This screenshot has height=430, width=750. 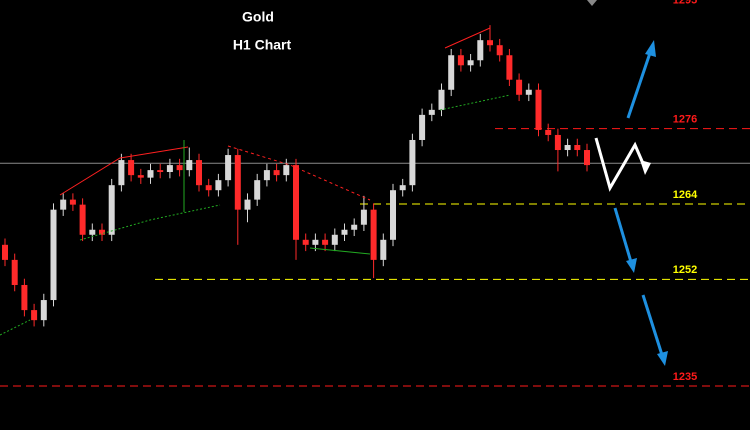 What do you see at coordinates (258, 17) in the screenshot?
I see `chart-title: Gold` at bounding box center [258, 17].